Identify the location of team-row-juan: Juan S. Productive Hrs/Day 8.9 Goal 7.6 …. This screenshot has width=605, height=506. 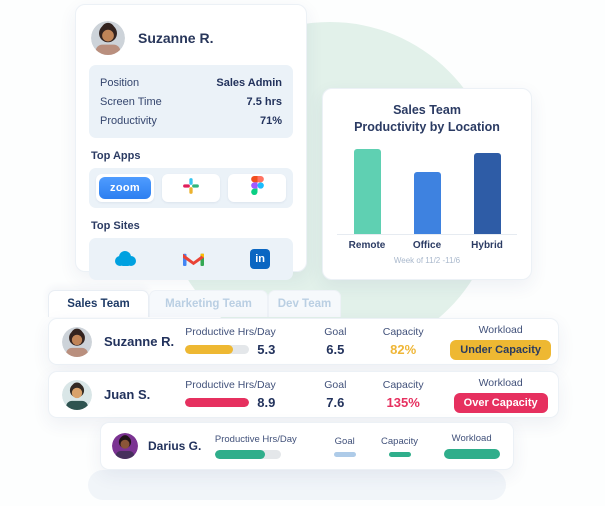
(303, 394).